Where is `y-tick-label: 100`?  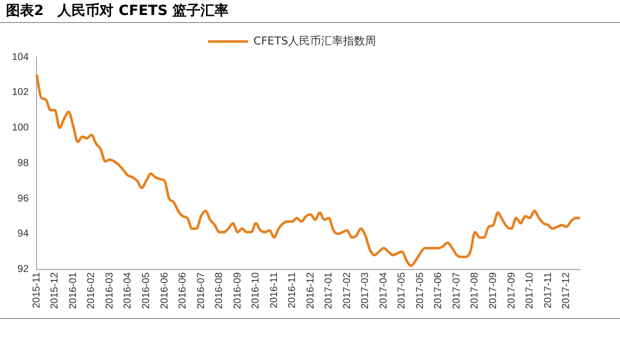 y-tick-label: 100 is located at coordinates (21, 128).